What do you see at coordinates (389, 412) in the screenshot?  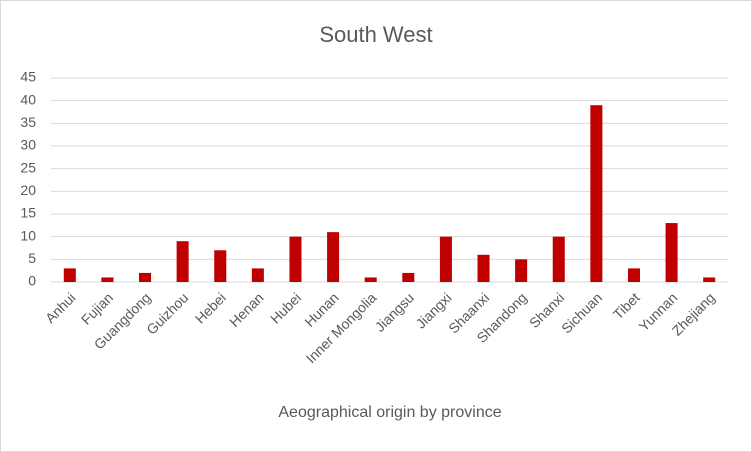 I see `x-axis-label: Aeographical origin by province` at bounding box center [389, 412].